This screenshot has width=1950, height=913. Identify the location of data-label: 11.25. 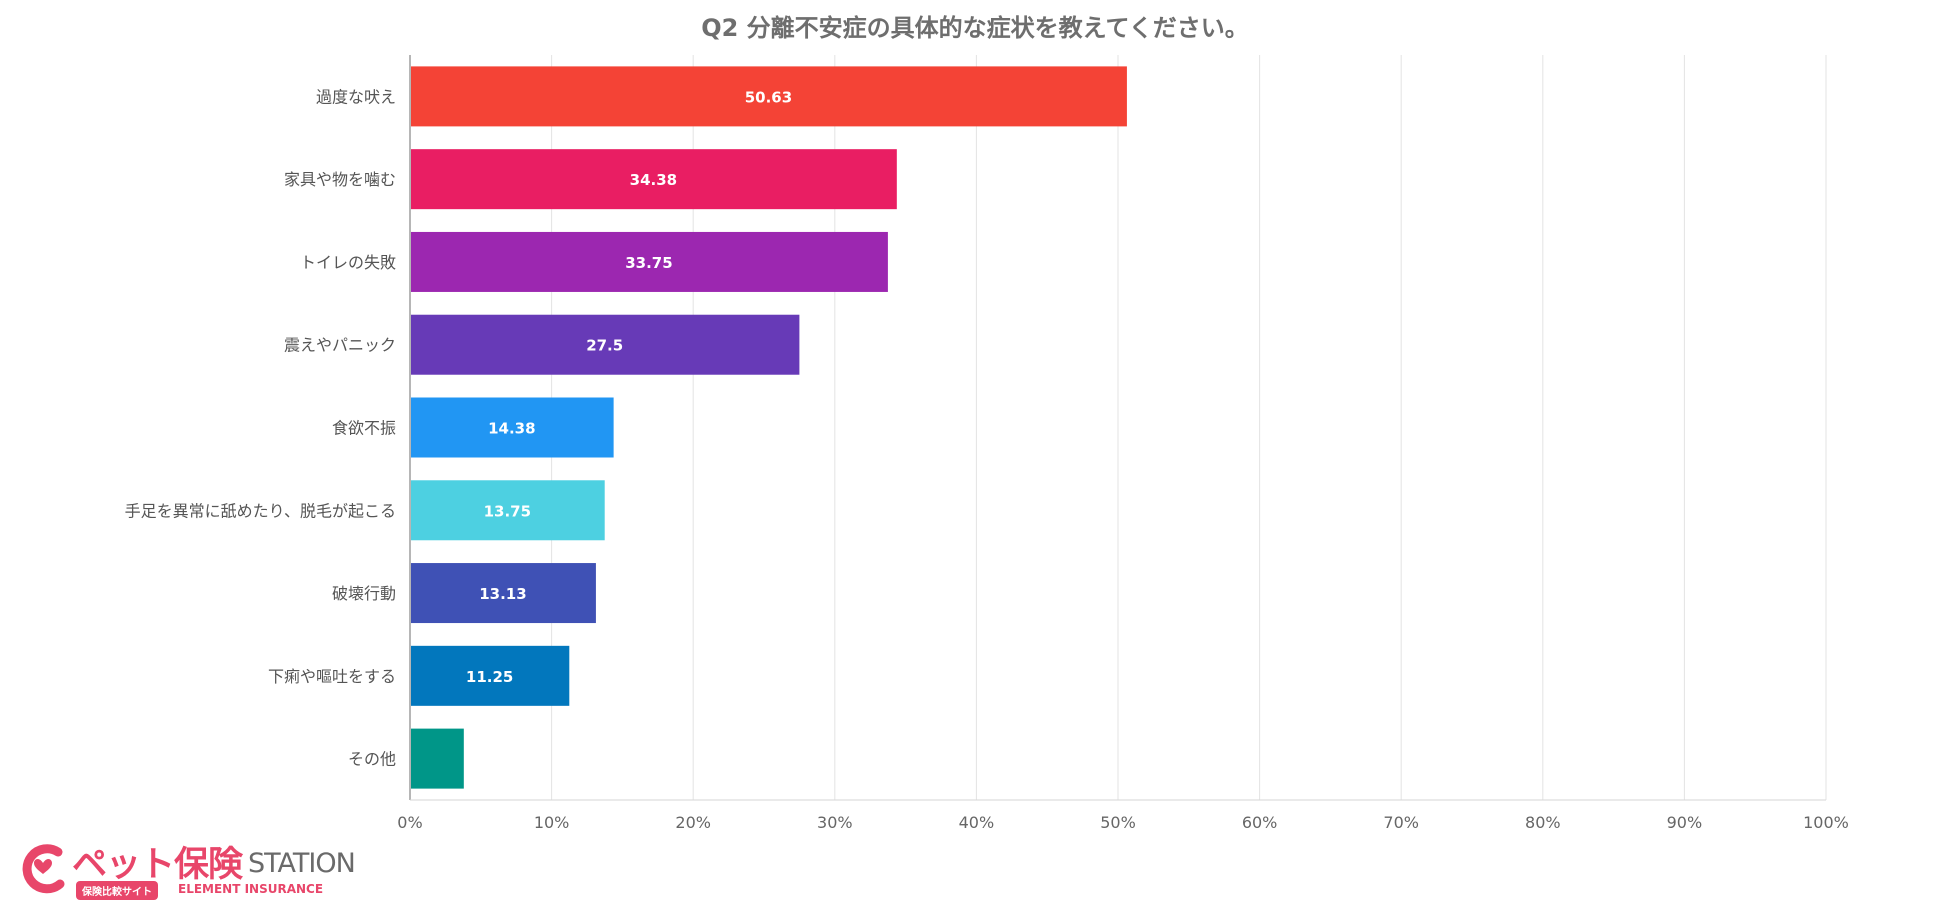
(489, 677).